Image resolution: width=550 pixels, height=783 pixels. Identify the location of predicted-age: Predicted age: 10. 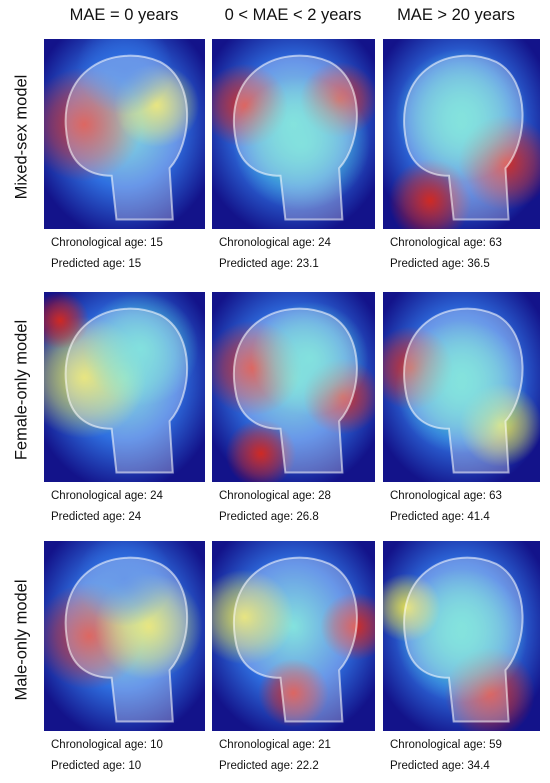
(96, 766).